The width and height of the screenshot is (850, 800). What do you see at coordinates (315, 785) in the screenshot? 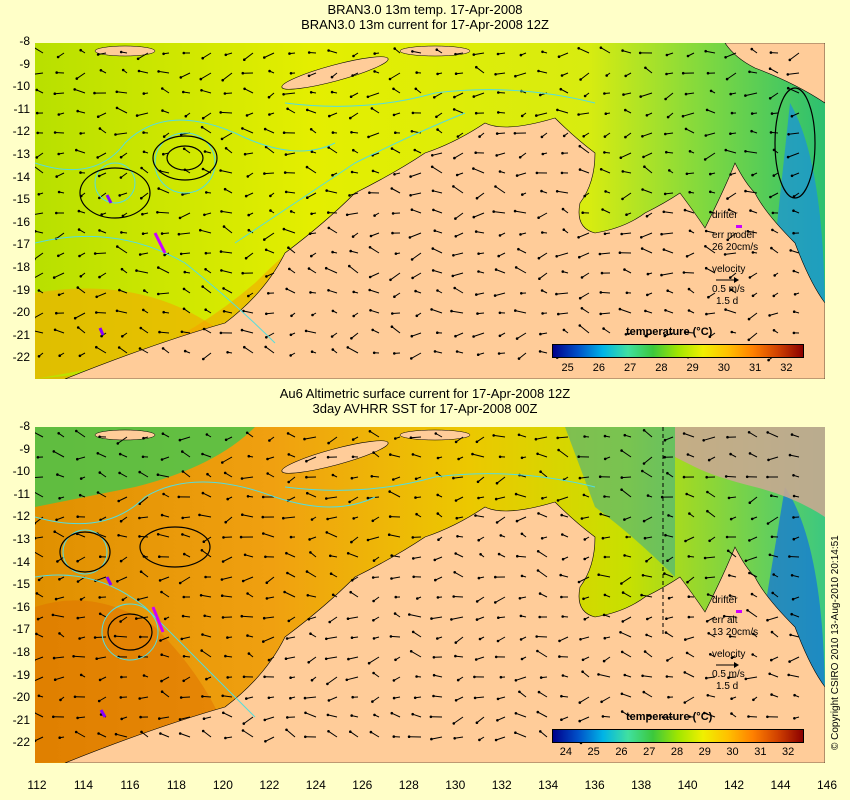
I see `longitude-tick: 124` at bounding box center [315, 785].